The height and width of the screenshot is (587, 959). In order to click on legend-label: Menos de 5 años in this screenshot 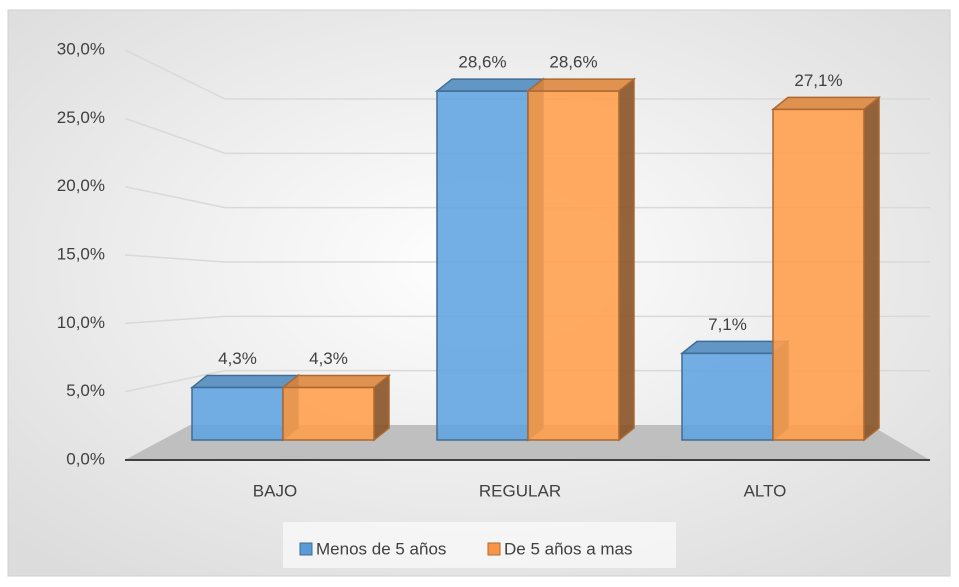, I will do `click(381, 548)`.